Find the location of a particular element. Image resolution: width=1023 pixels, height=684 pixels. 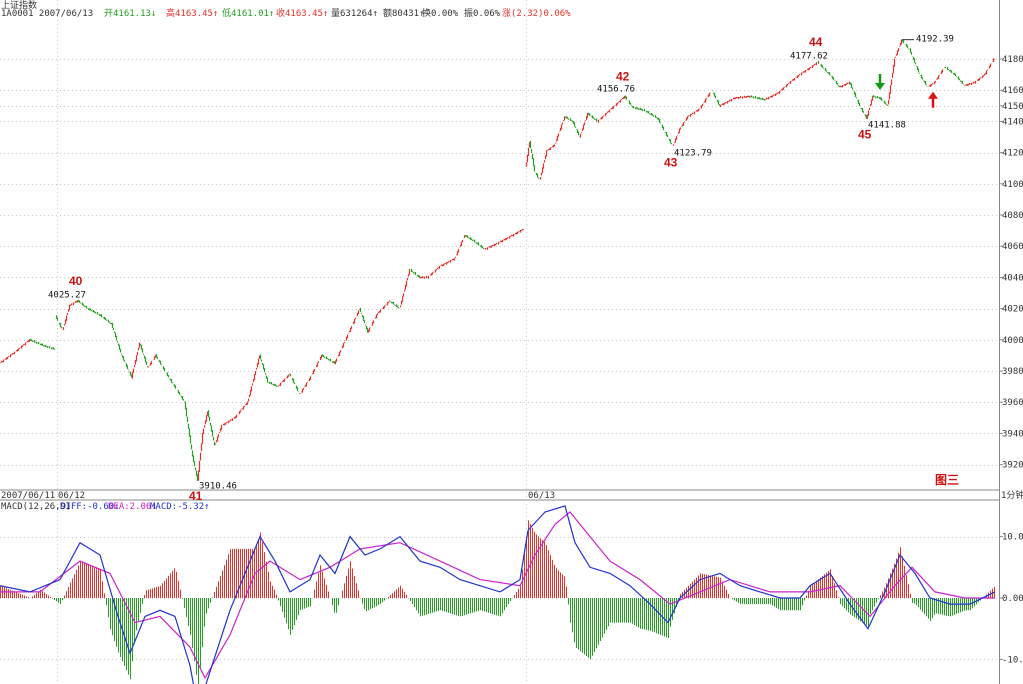

index-name: 上证指数 is located at coordinates (19, 5).